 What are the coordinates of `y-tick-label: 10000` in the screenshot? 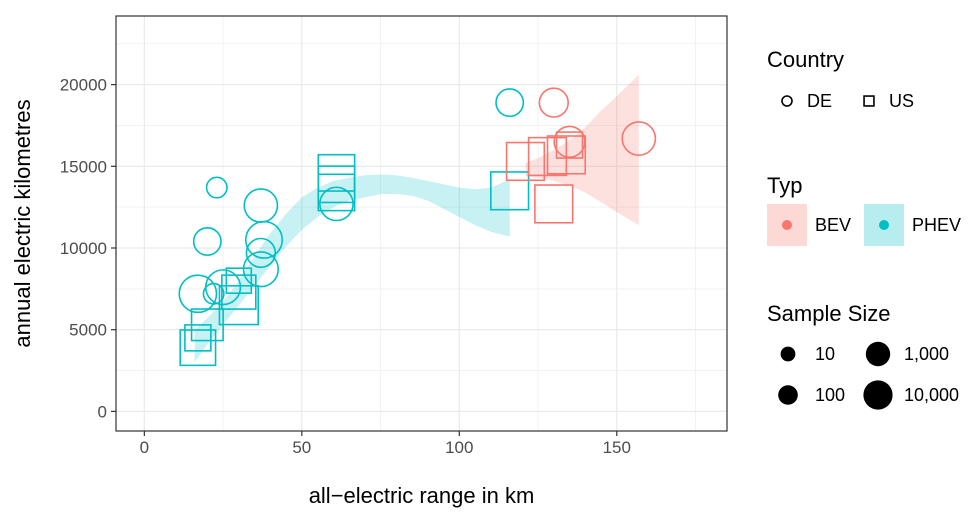 It's located at (83, 248).